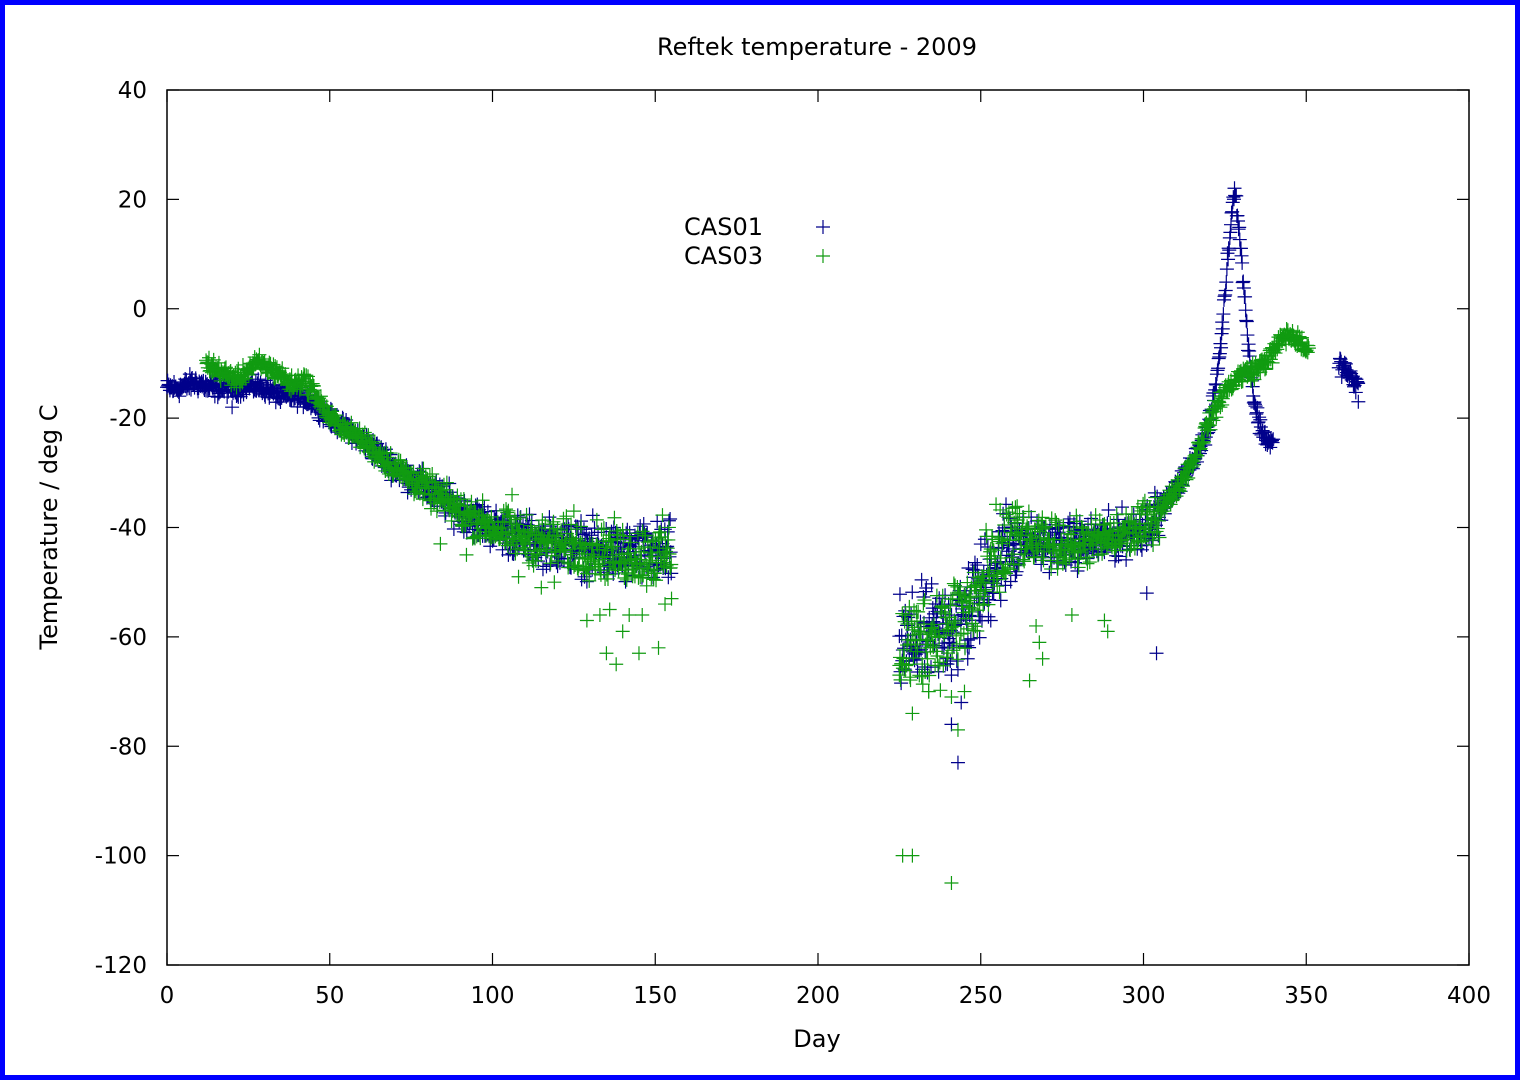 The image size is (1520, 1085). Describe the element at coordinates (128, 529) in the screenshot. I see `y-tick-label: -40` at that location.